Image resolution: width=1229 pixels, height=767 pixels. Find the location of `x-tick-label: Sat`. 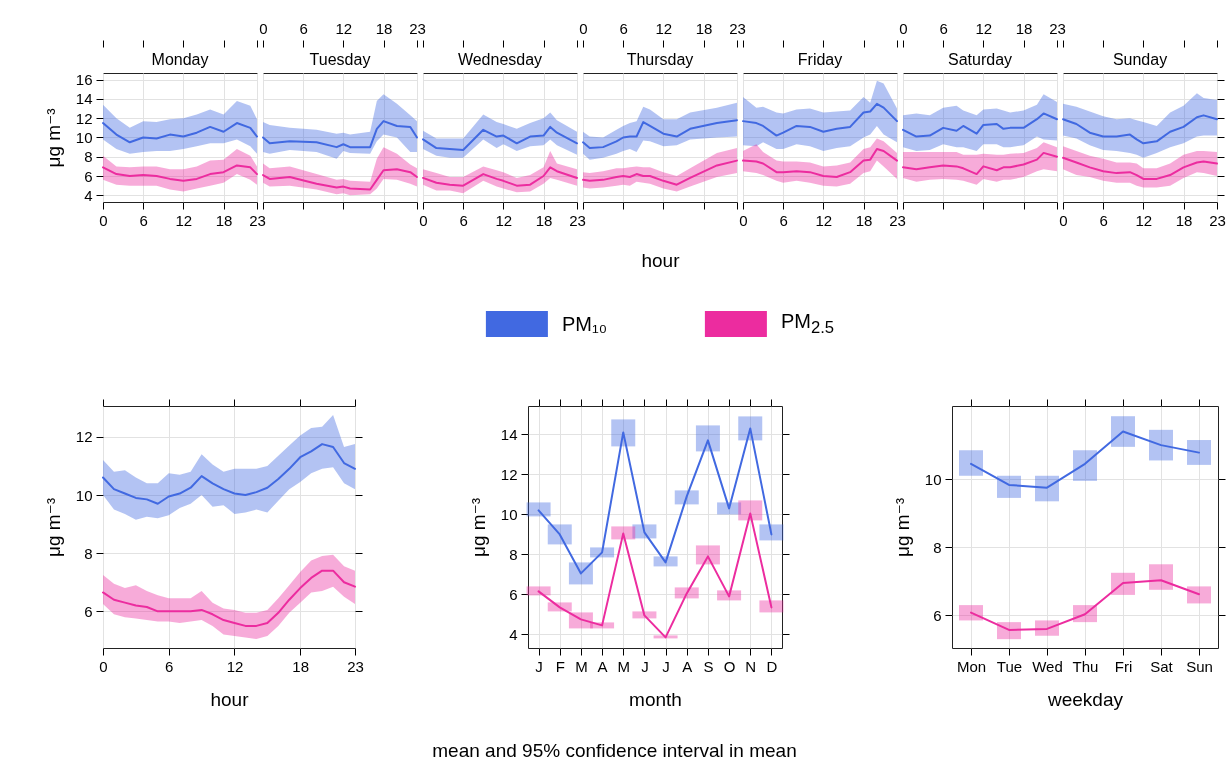

x-tick-label: Sat is located at coordinates (1162, 666).